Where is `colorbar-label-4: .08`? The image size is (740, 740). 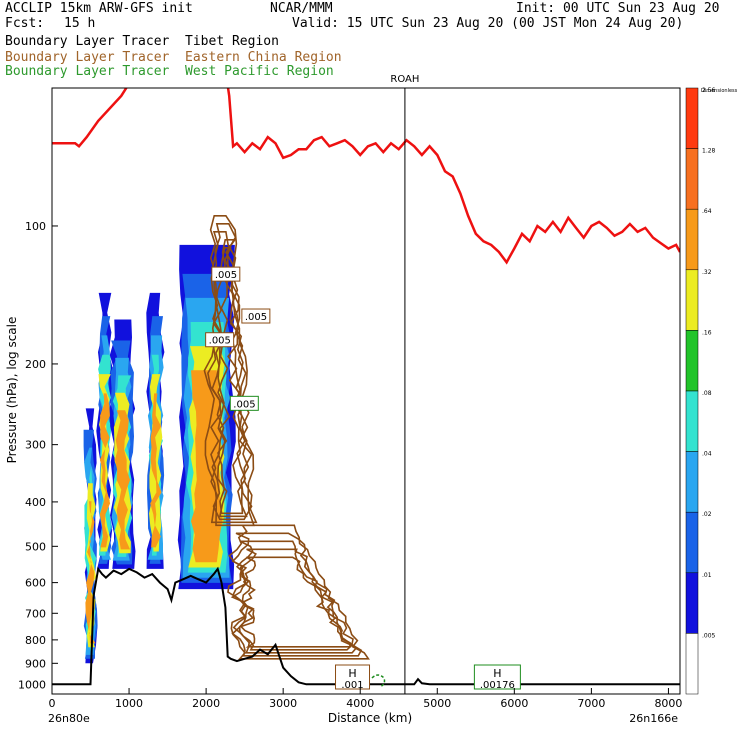 colorbar-label-4: .08 is located at coordinates (707, 393).